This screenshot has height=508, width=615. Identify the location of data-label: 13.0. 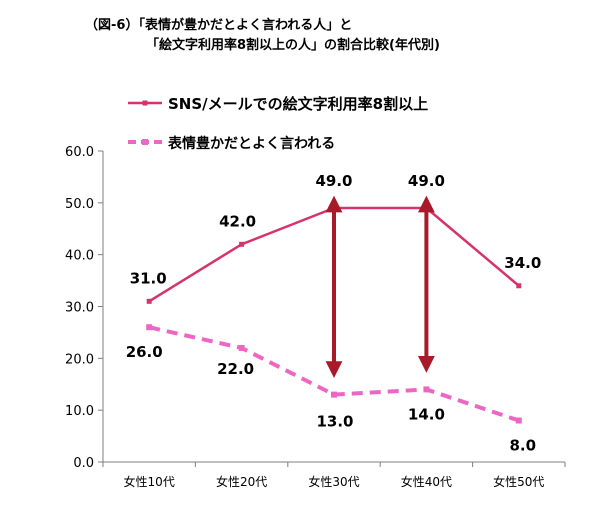
(334, 422).